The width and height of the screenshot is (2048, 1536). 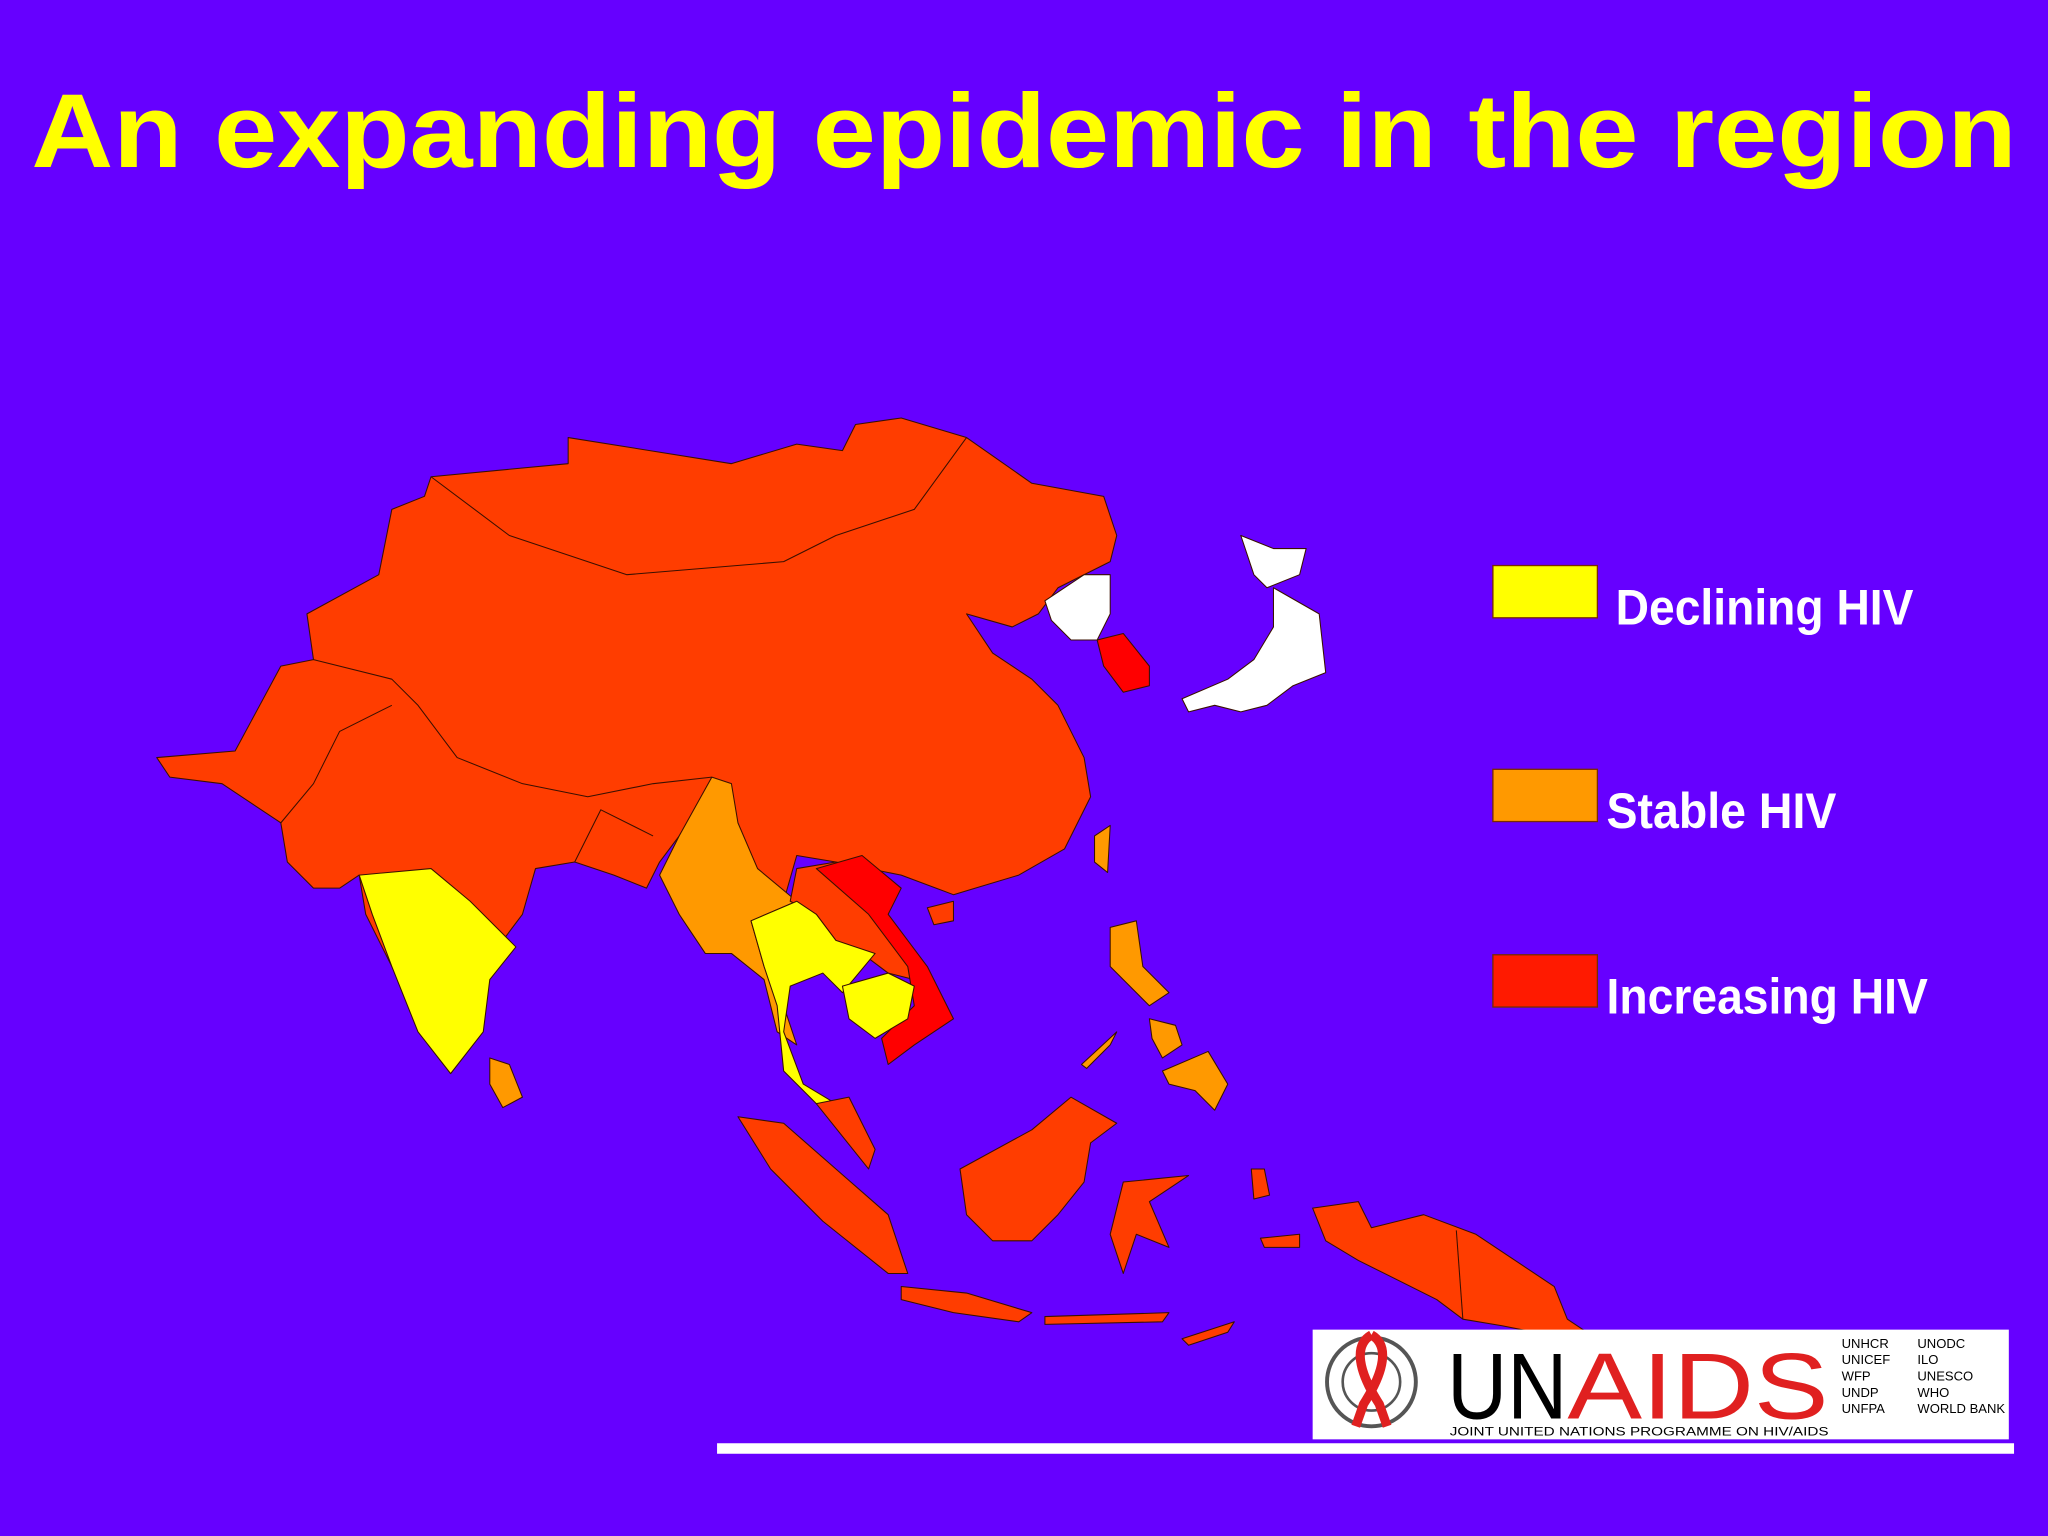 I want to click on logo-background, so click(x=1660, y=1384).